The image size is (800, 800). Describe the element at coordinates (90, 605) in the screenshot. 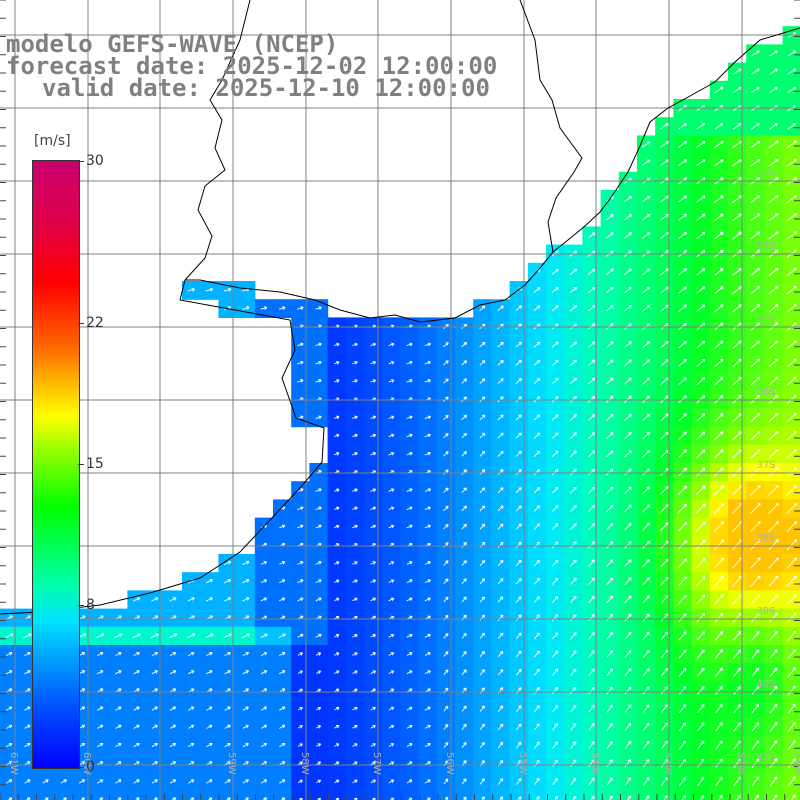

I see `colorbar-tick-label: 8` at that location.